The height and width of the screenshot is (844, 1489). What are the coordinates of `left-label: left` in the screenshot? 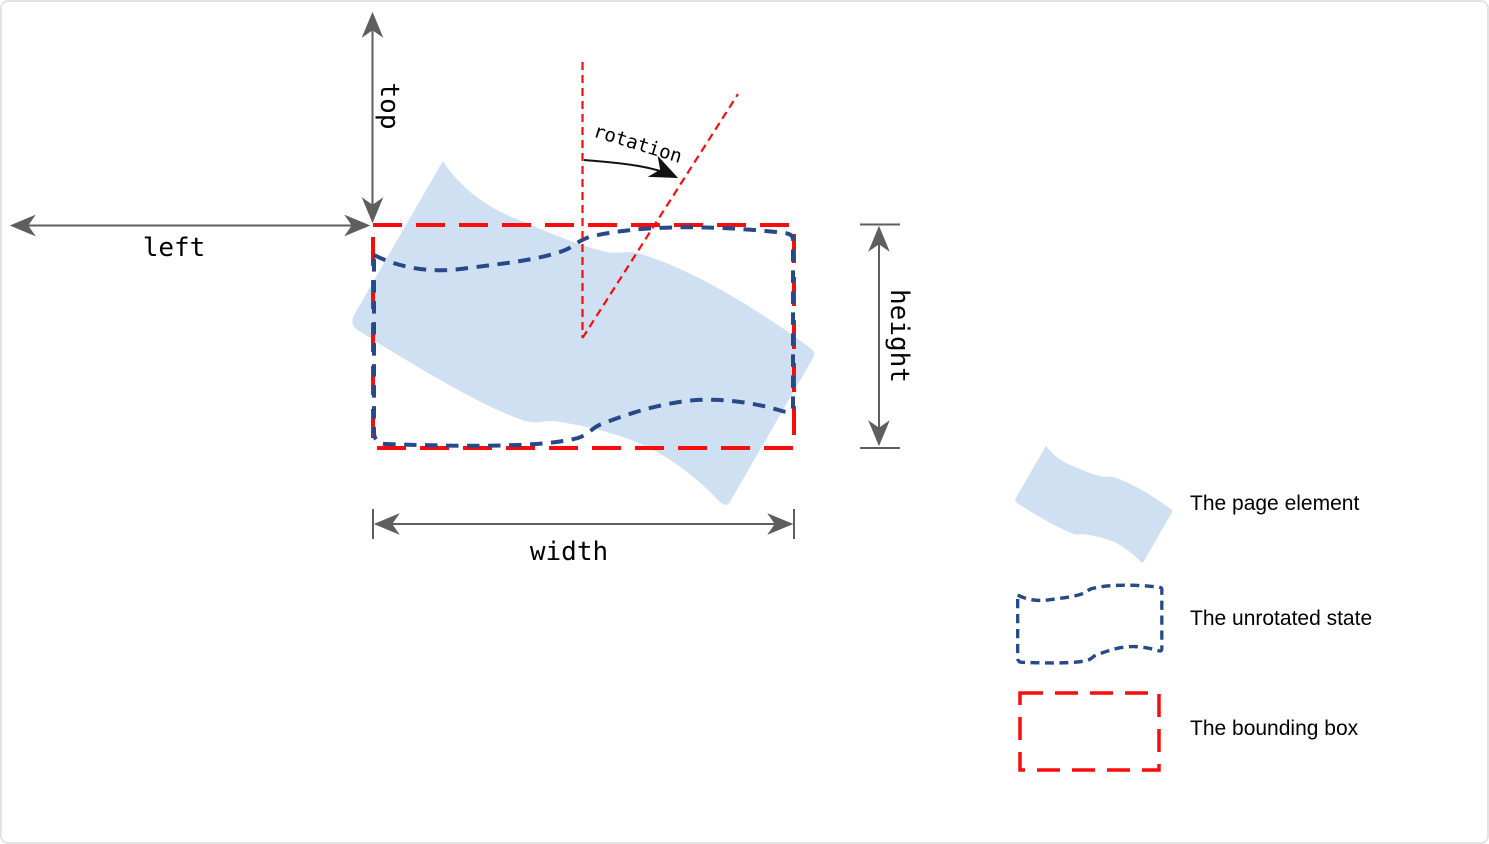 It's located at (174, 248).